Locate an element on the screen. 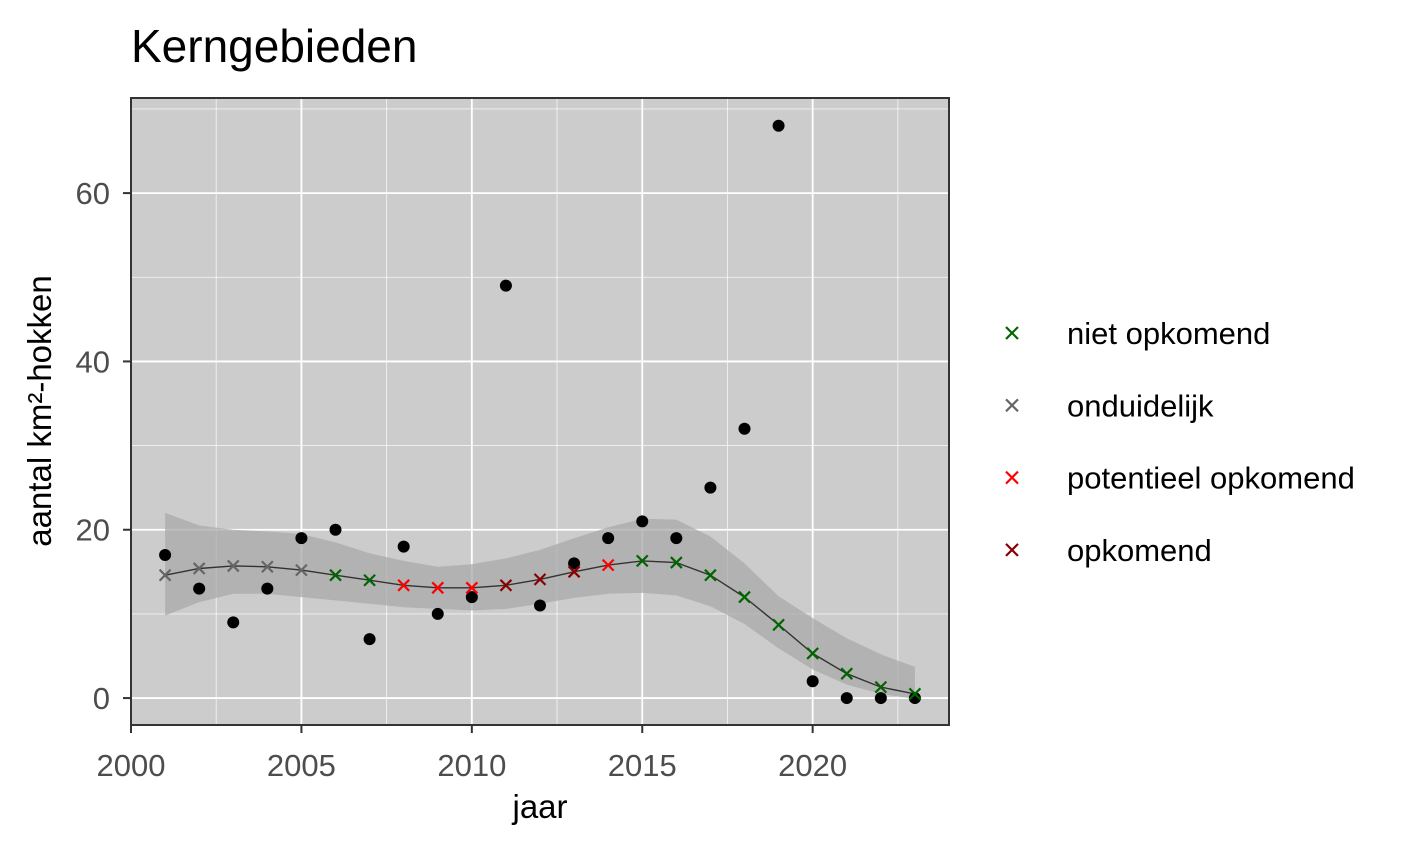  y-axis-title: aantal km²-hokken is located at coordinates (39, 410).